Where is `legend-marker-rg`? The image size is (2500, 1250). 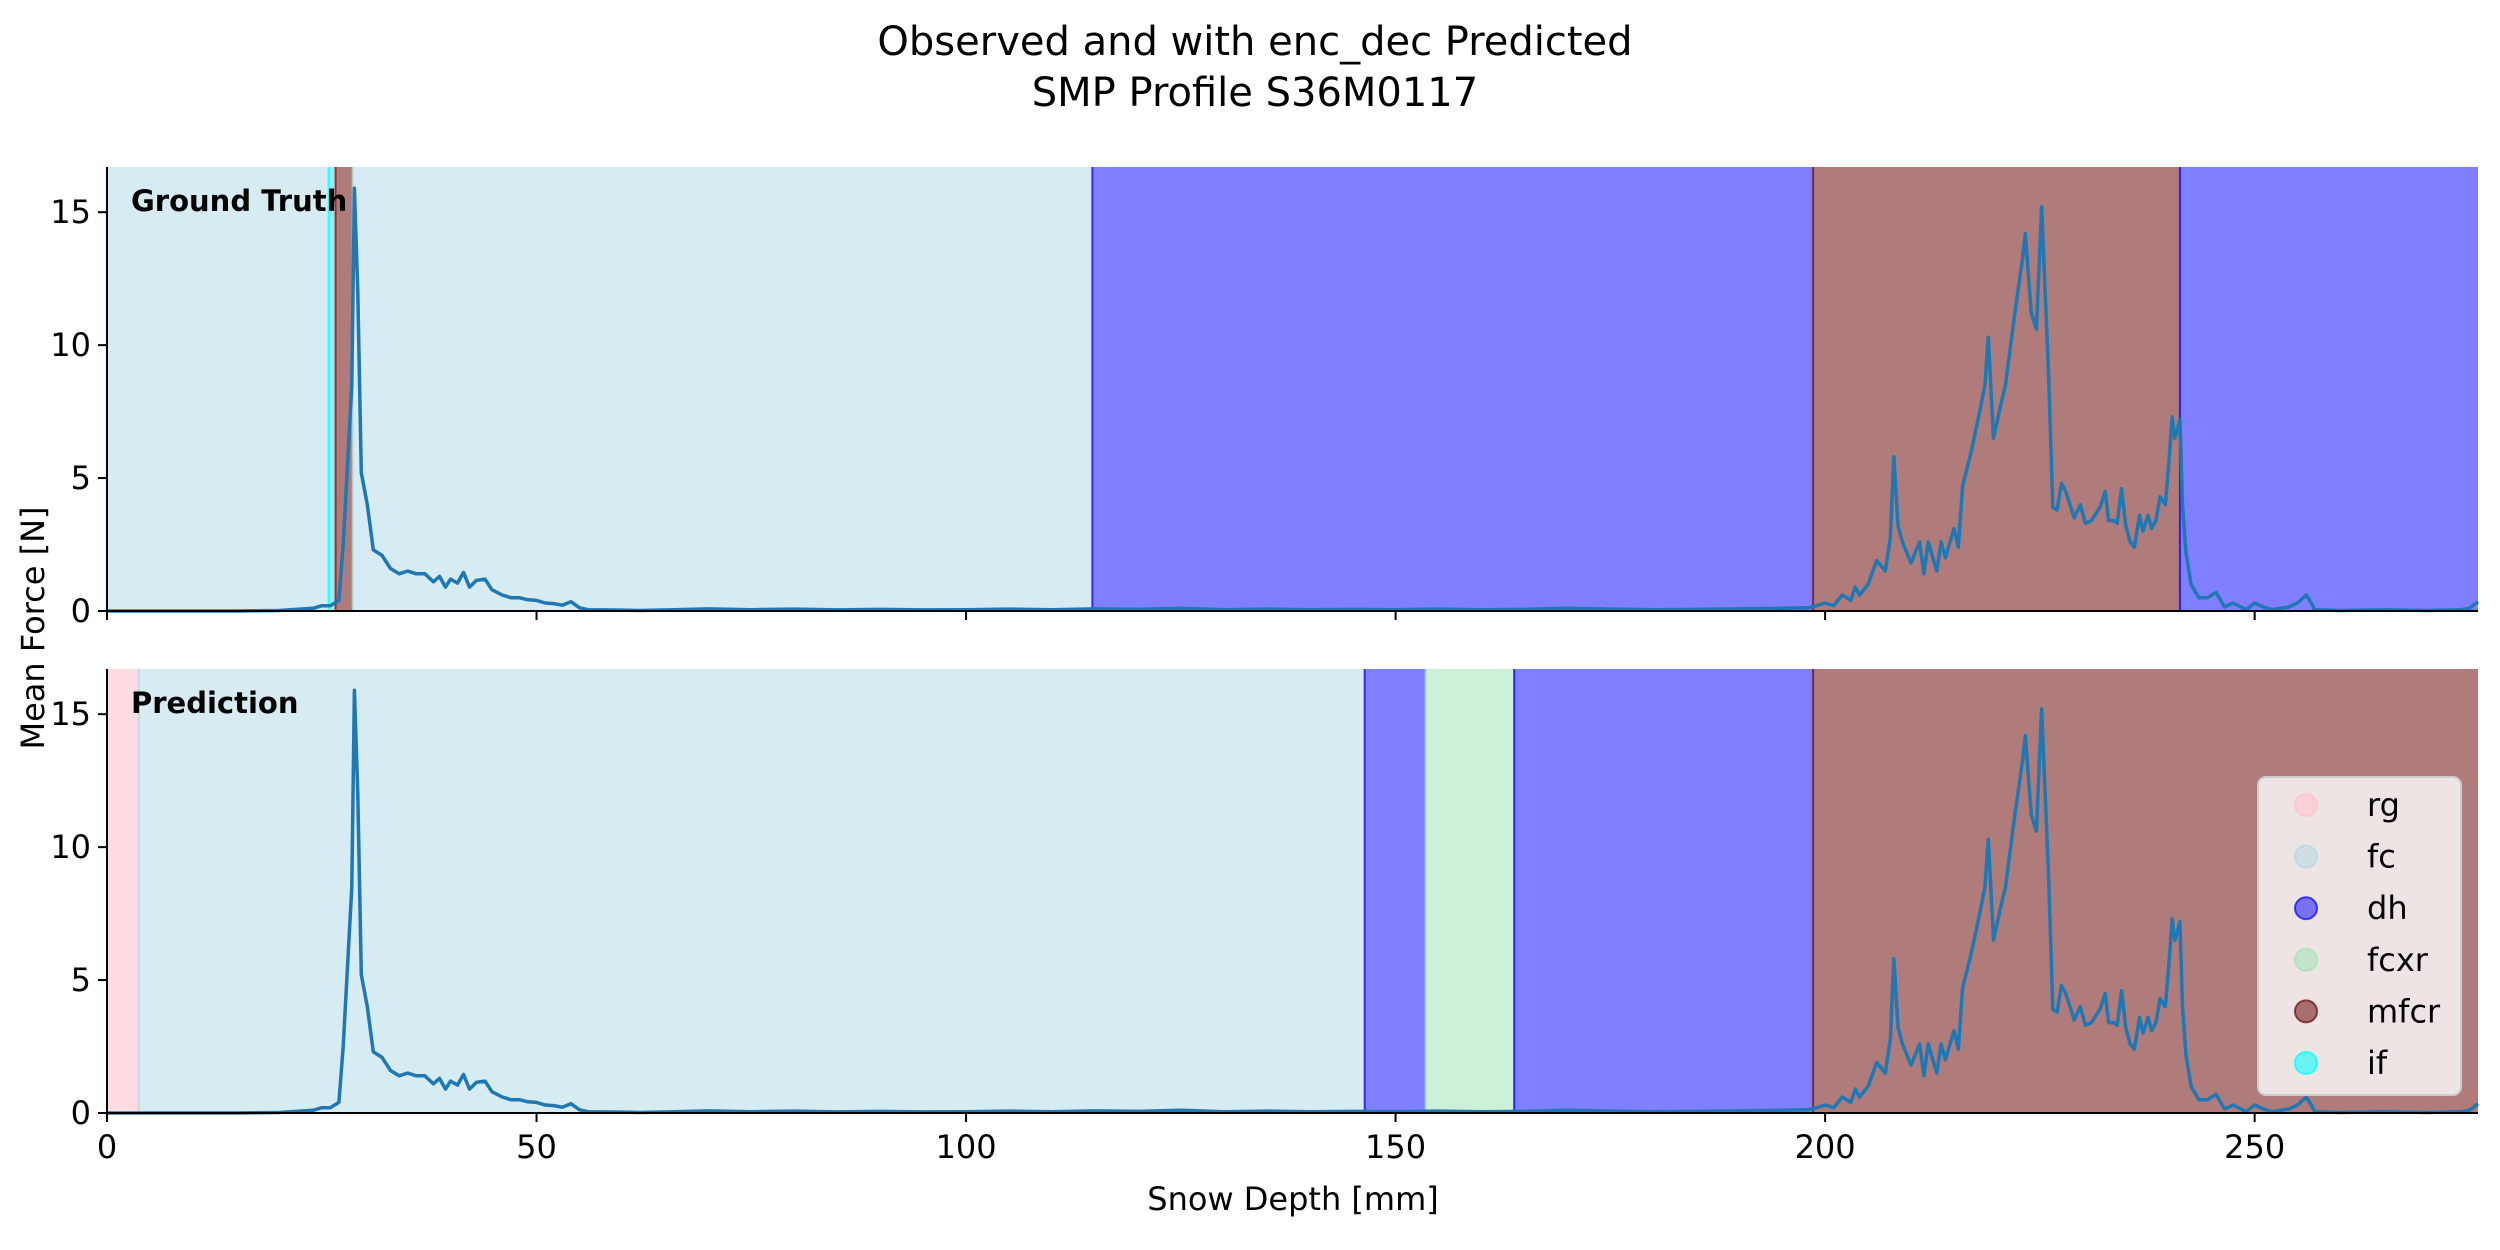 legend-marker-rg is located at coordinates (2306, 805).